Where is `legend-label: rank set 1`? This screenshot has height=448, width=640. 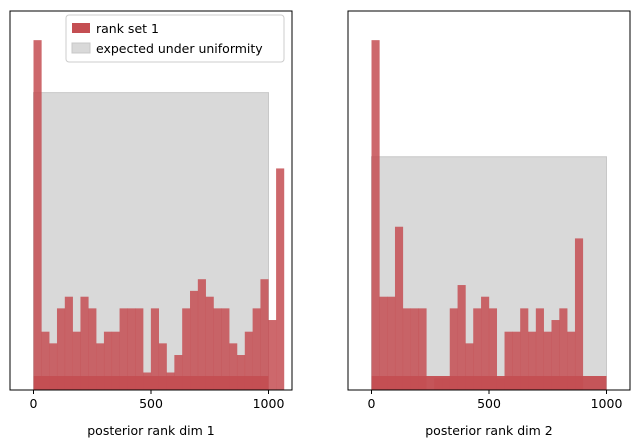 legend-label: rank set 1 is located at coordinates (127, 28).